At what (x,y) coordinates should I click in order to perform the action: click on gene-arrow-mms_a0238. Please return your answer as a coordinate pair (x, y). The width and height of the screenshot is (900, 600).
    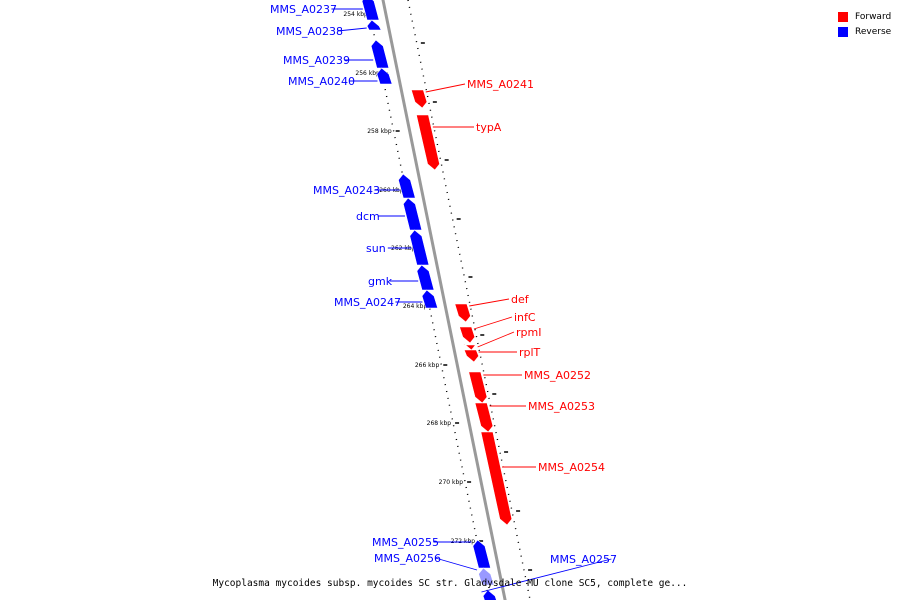
    Looking at the image, I should click on (374, 25).